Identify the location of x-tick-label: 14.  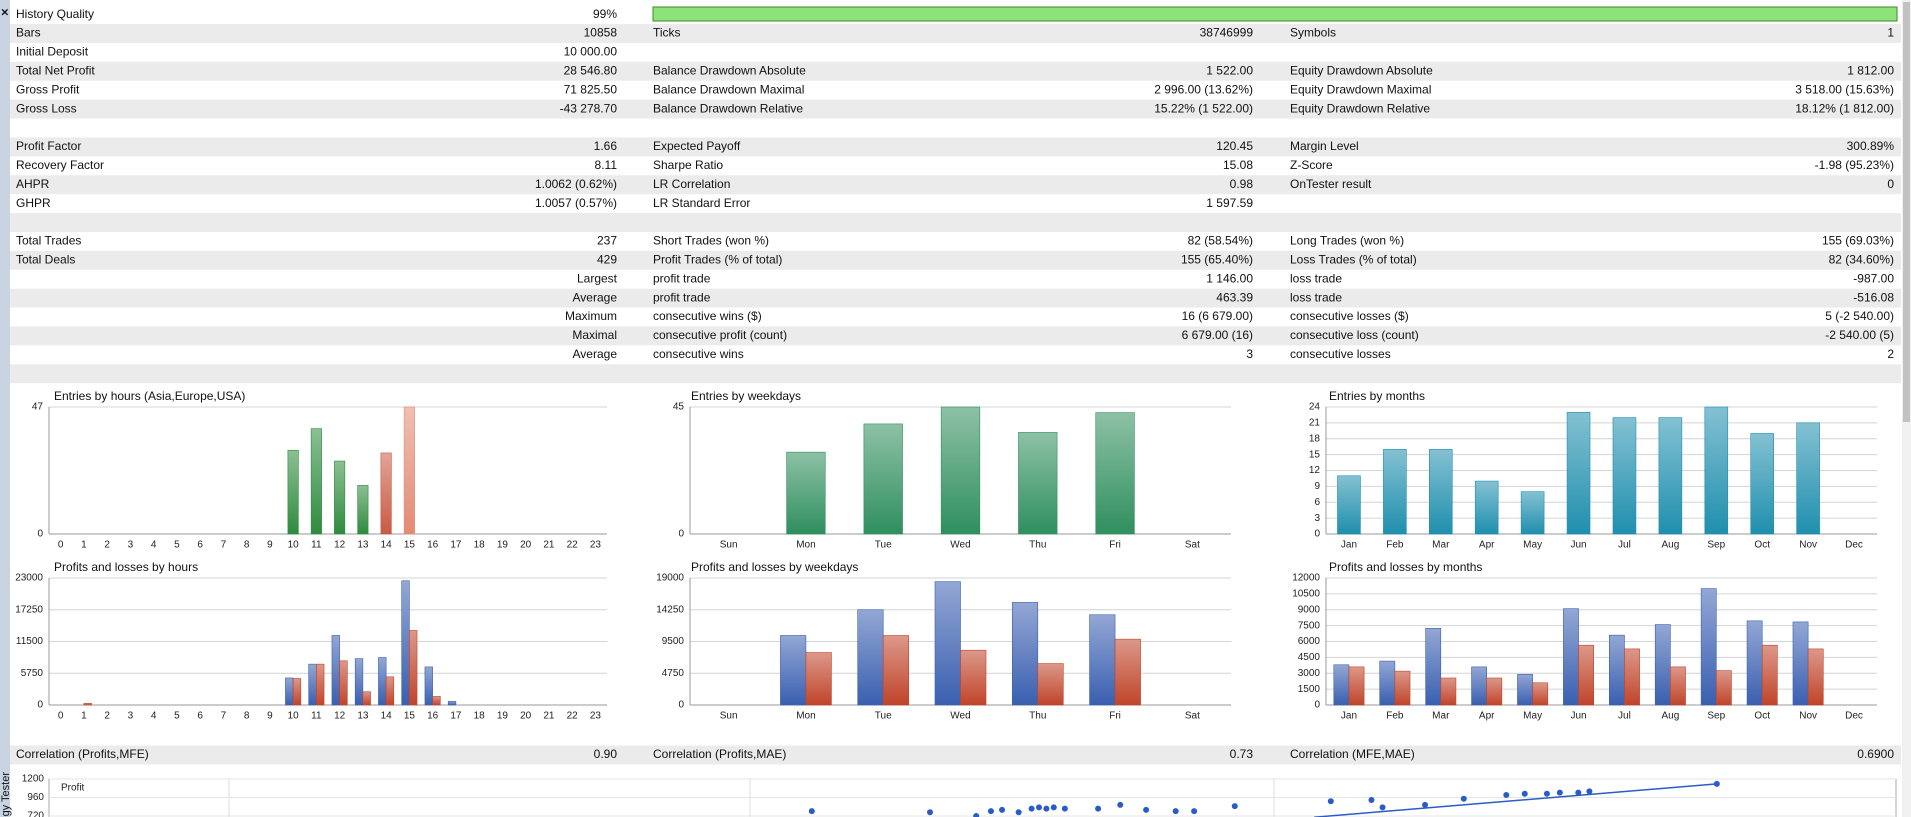
(387, 716).